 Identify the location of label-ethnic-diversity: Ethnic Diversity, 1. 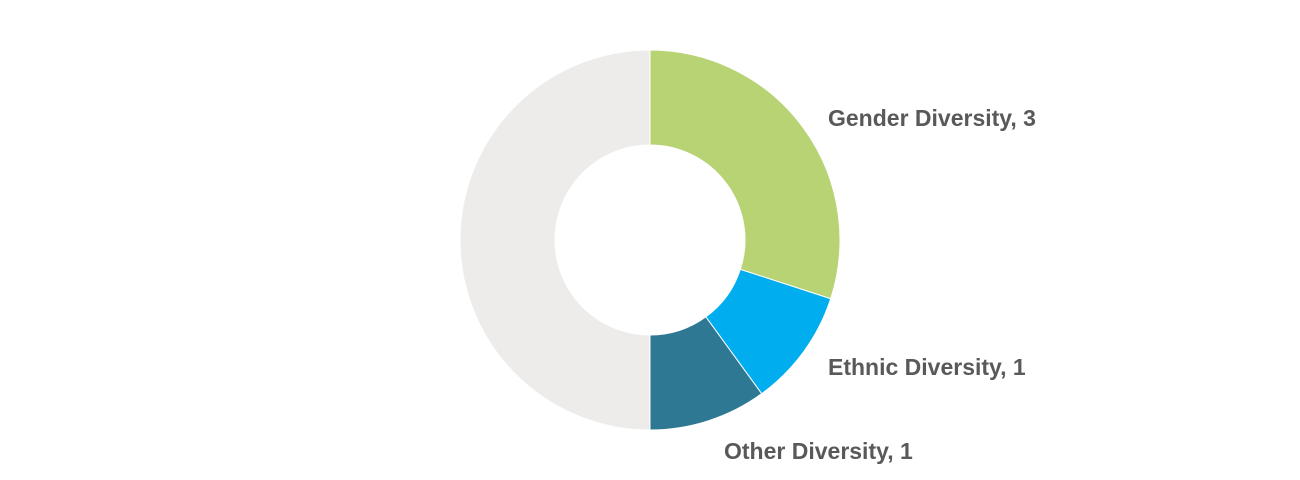
(927, 367).